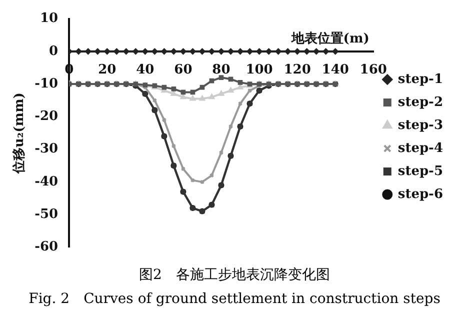  I want to click on y-axis-title: 位移u₂(mm), so click(20, 133).